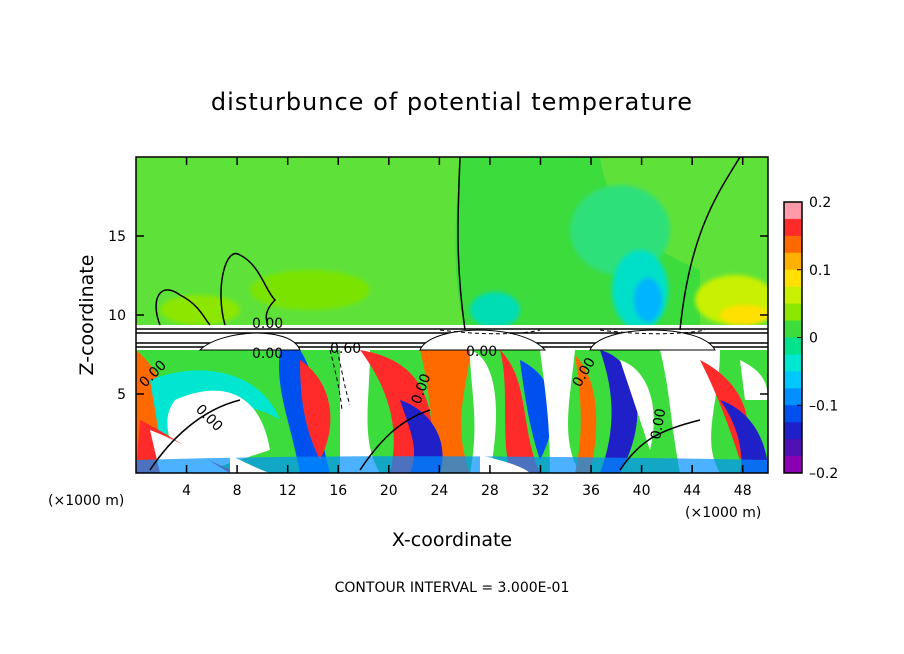 Image resolution: width=904 pixels, height=654 pixels. Describe the element at coordinates (338, 491) in the screenshot. I see `x-tick-label: 16` at that location.